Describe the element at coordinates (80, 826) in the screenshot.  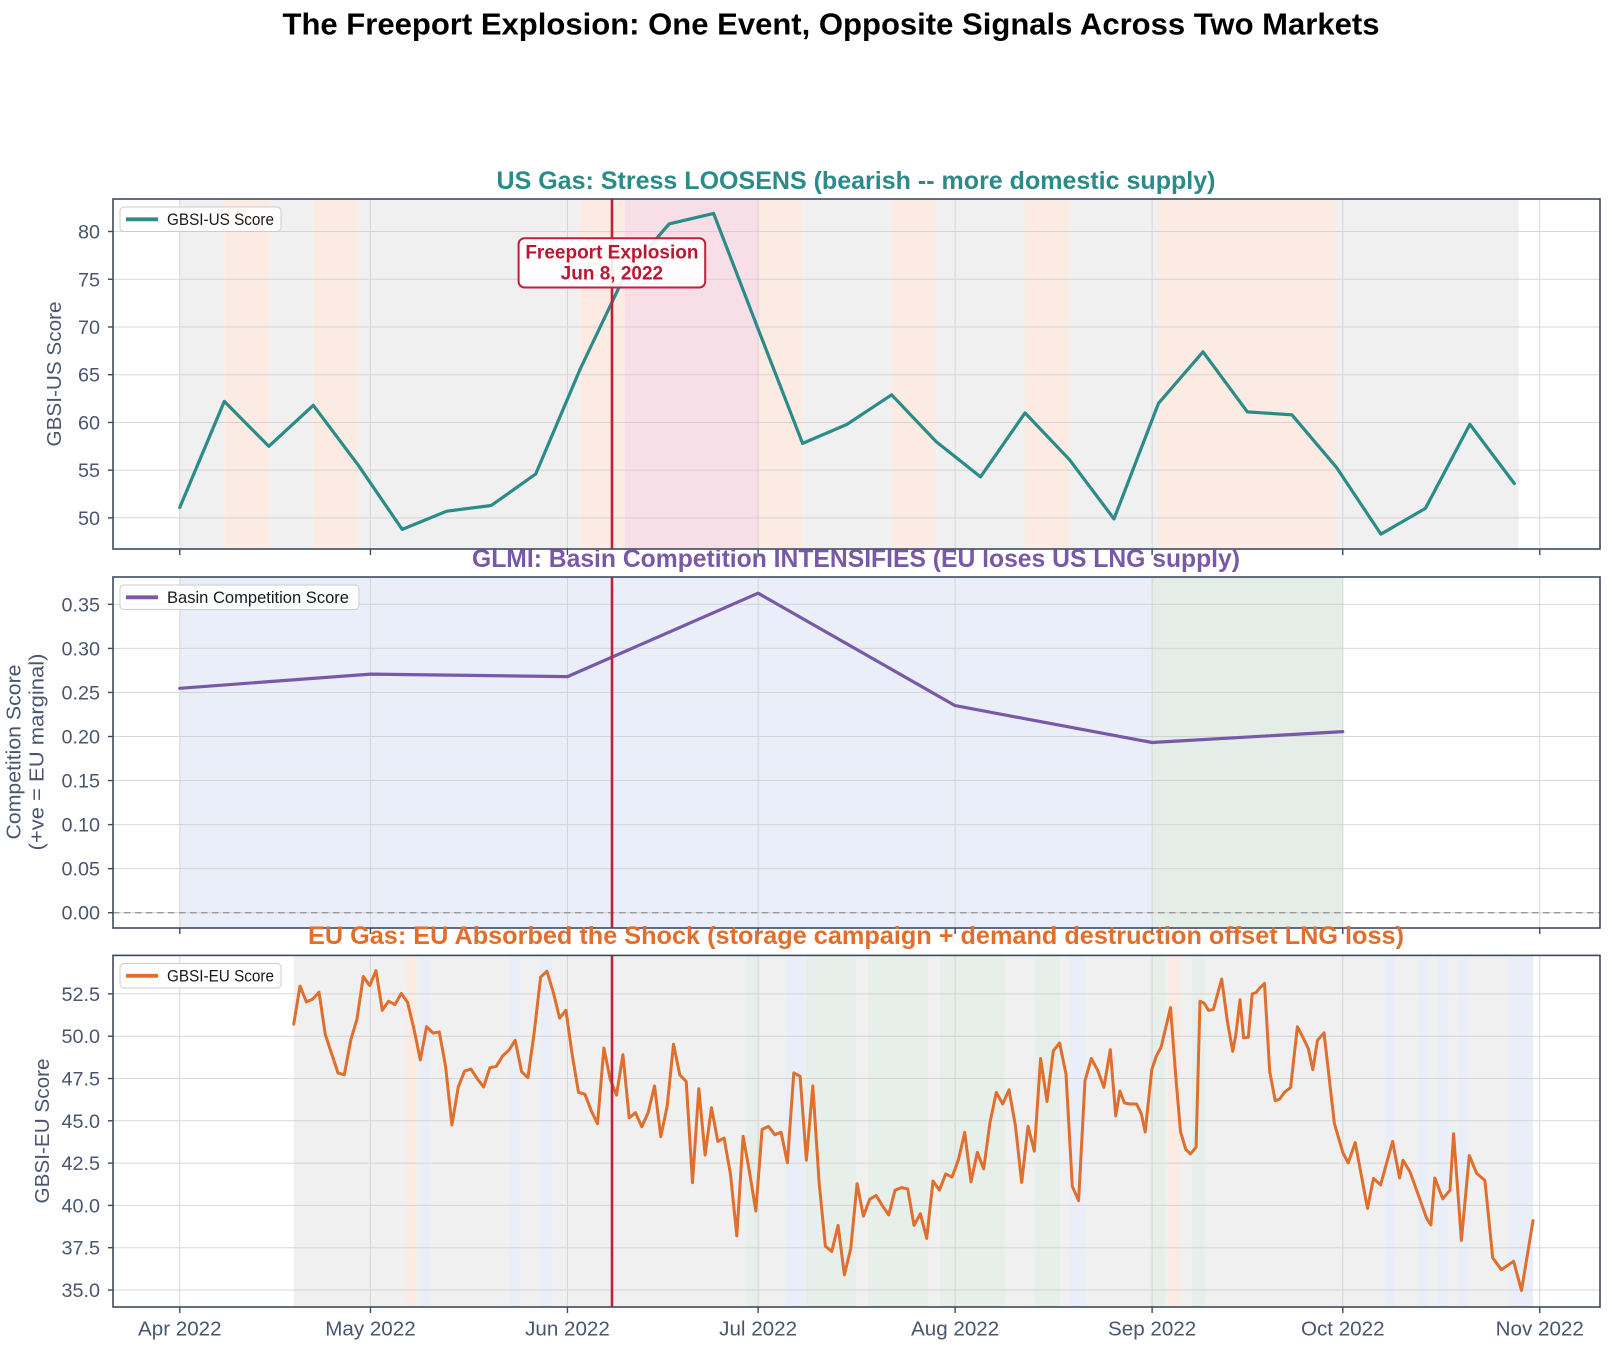
I see `svg-text: 0.10` at that location.